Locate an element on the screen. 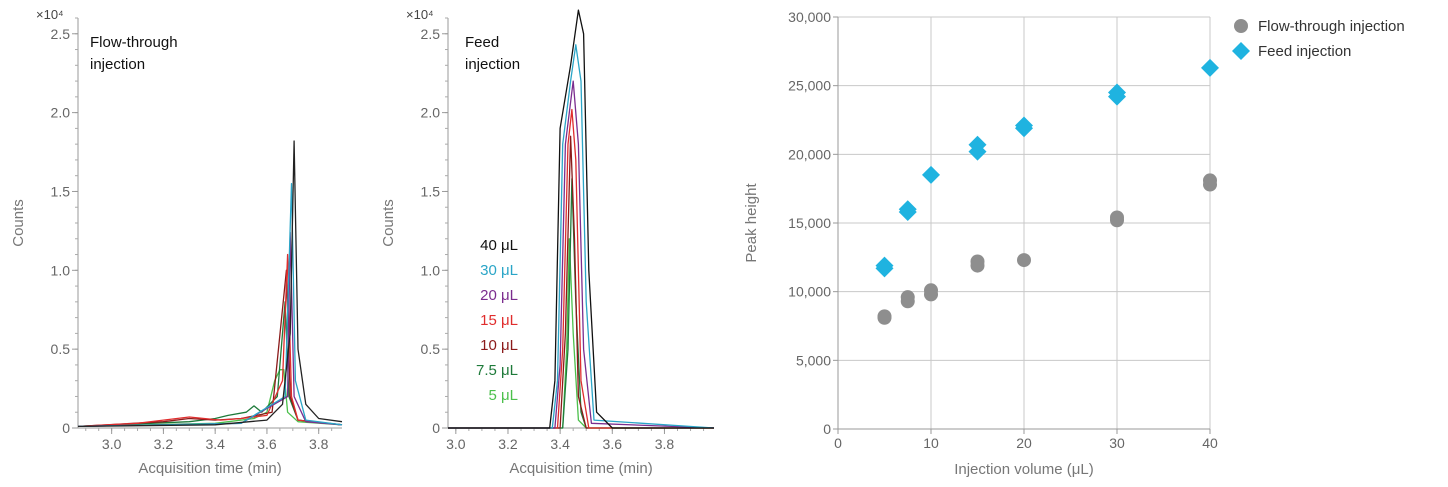 The image size is (1448, 487). series-label: 15 μL is located at coordinates (499, 320).